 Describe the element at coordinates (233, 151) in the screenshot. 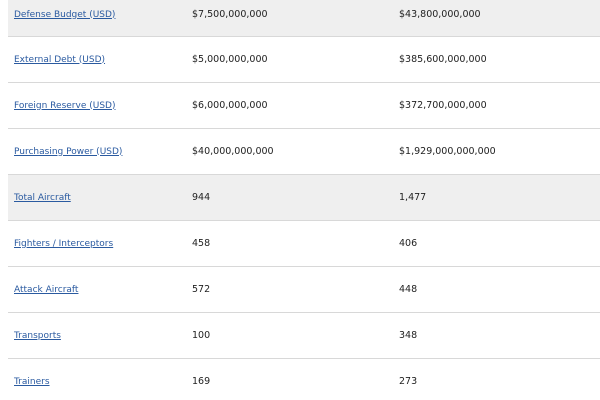

I see `value-cell-left: $40,000,000,000` at that location.